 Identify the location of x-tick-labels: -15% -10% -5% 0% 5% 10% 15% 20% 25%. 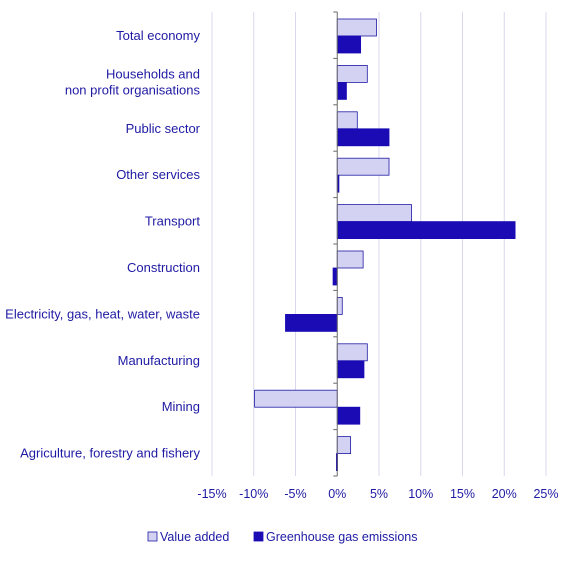
(377, 494).